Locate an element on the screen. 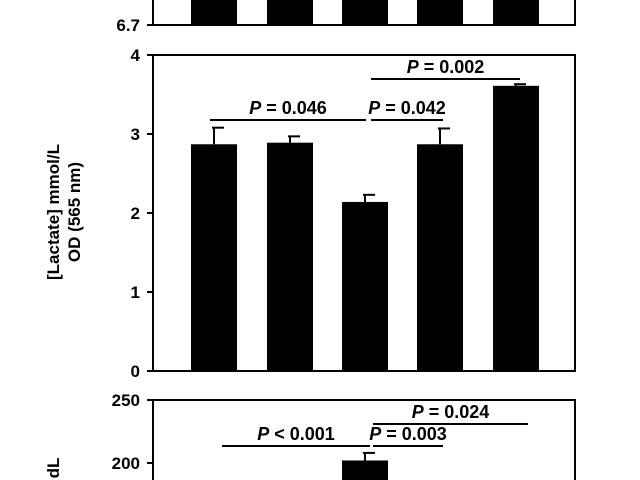  lactate-y-tick-label: 1 is located at coordinates (135, 292).